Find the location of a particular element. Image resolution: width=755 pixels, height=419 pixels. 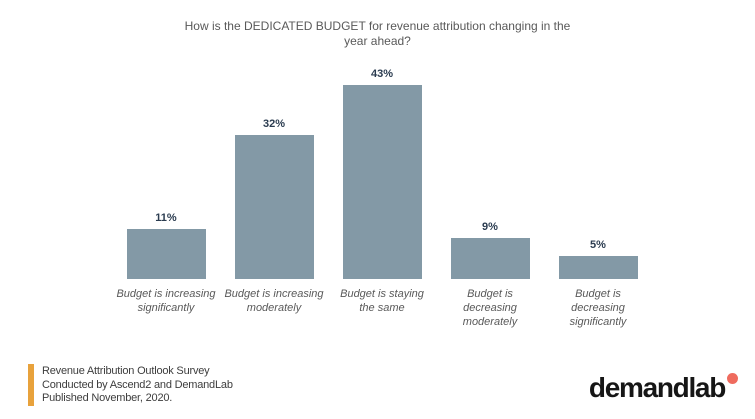

bar-value-label: 43% is located at coordinates (382, 74).